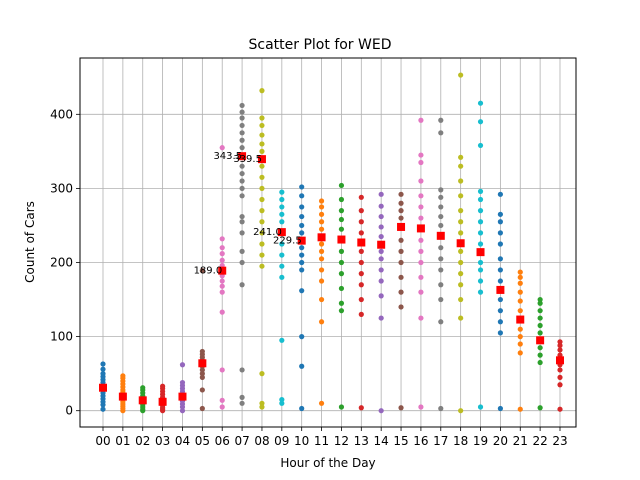 The image size is (640, 480). Describe the element at coordinates (247, 159) in the screenshot. I see `median-annotation: 339.5` at that location.